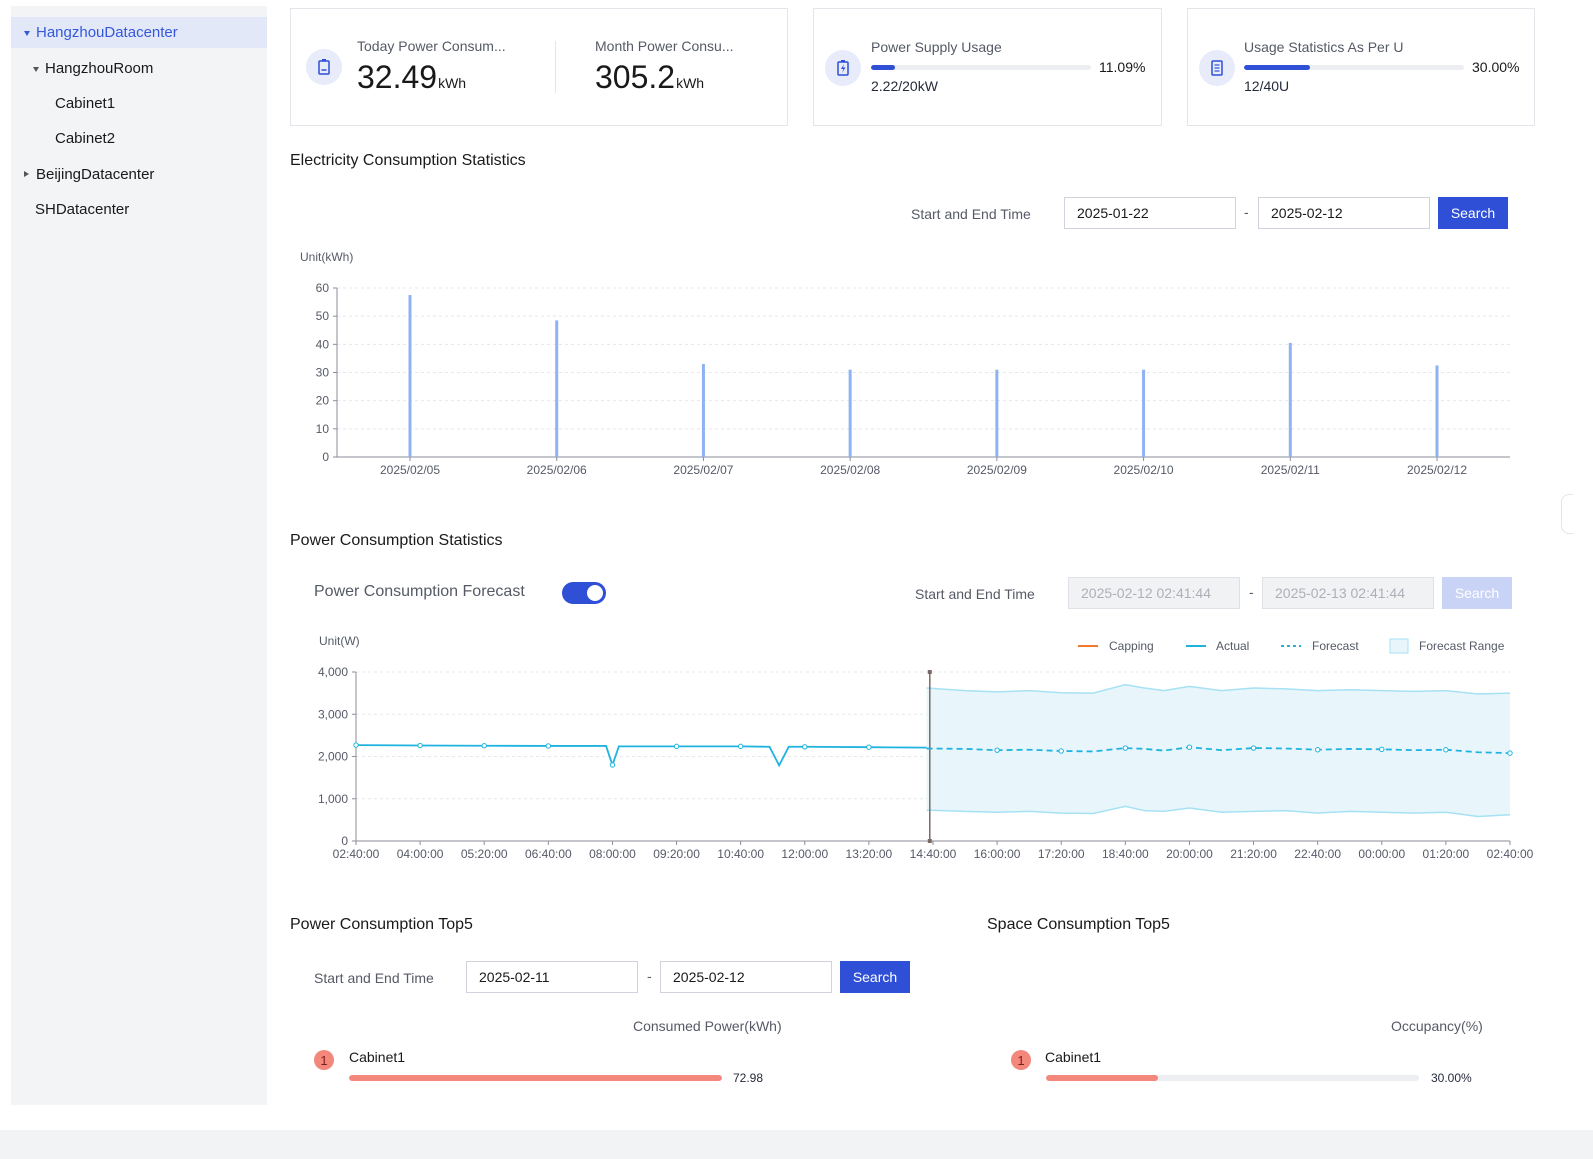  What do you see at coordinates (1218, 811) in the screenshot?
I see `forecast-range-lower` at bounding box center [1218, 811].